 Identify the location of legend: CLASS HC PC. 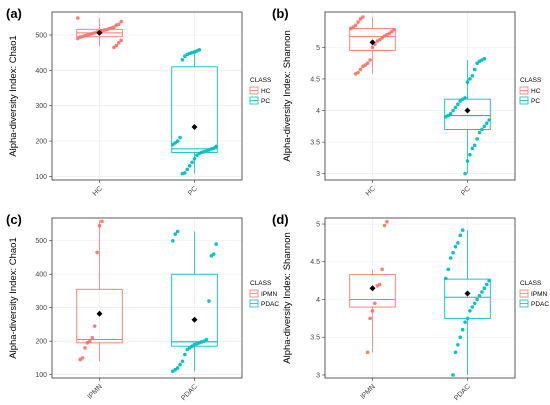
(260, 91).